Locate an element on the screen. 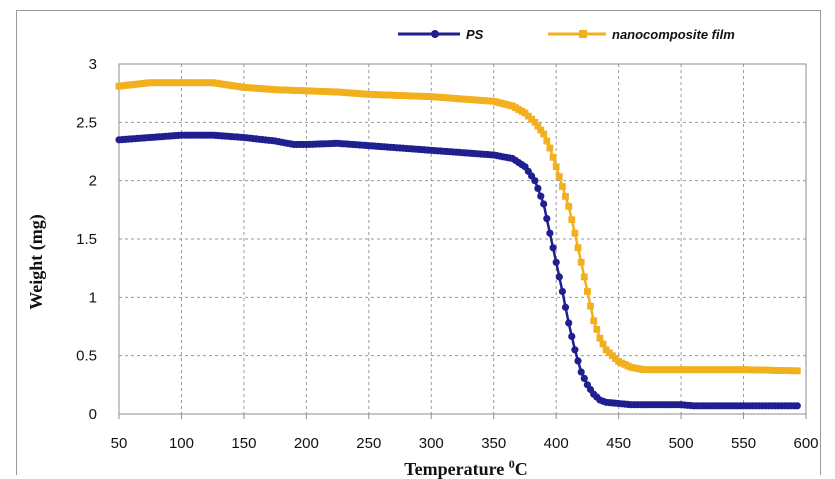 The width and height of the screenshot is (835, 479). x-tick-label: 300 is located at coordinates (431, 443).